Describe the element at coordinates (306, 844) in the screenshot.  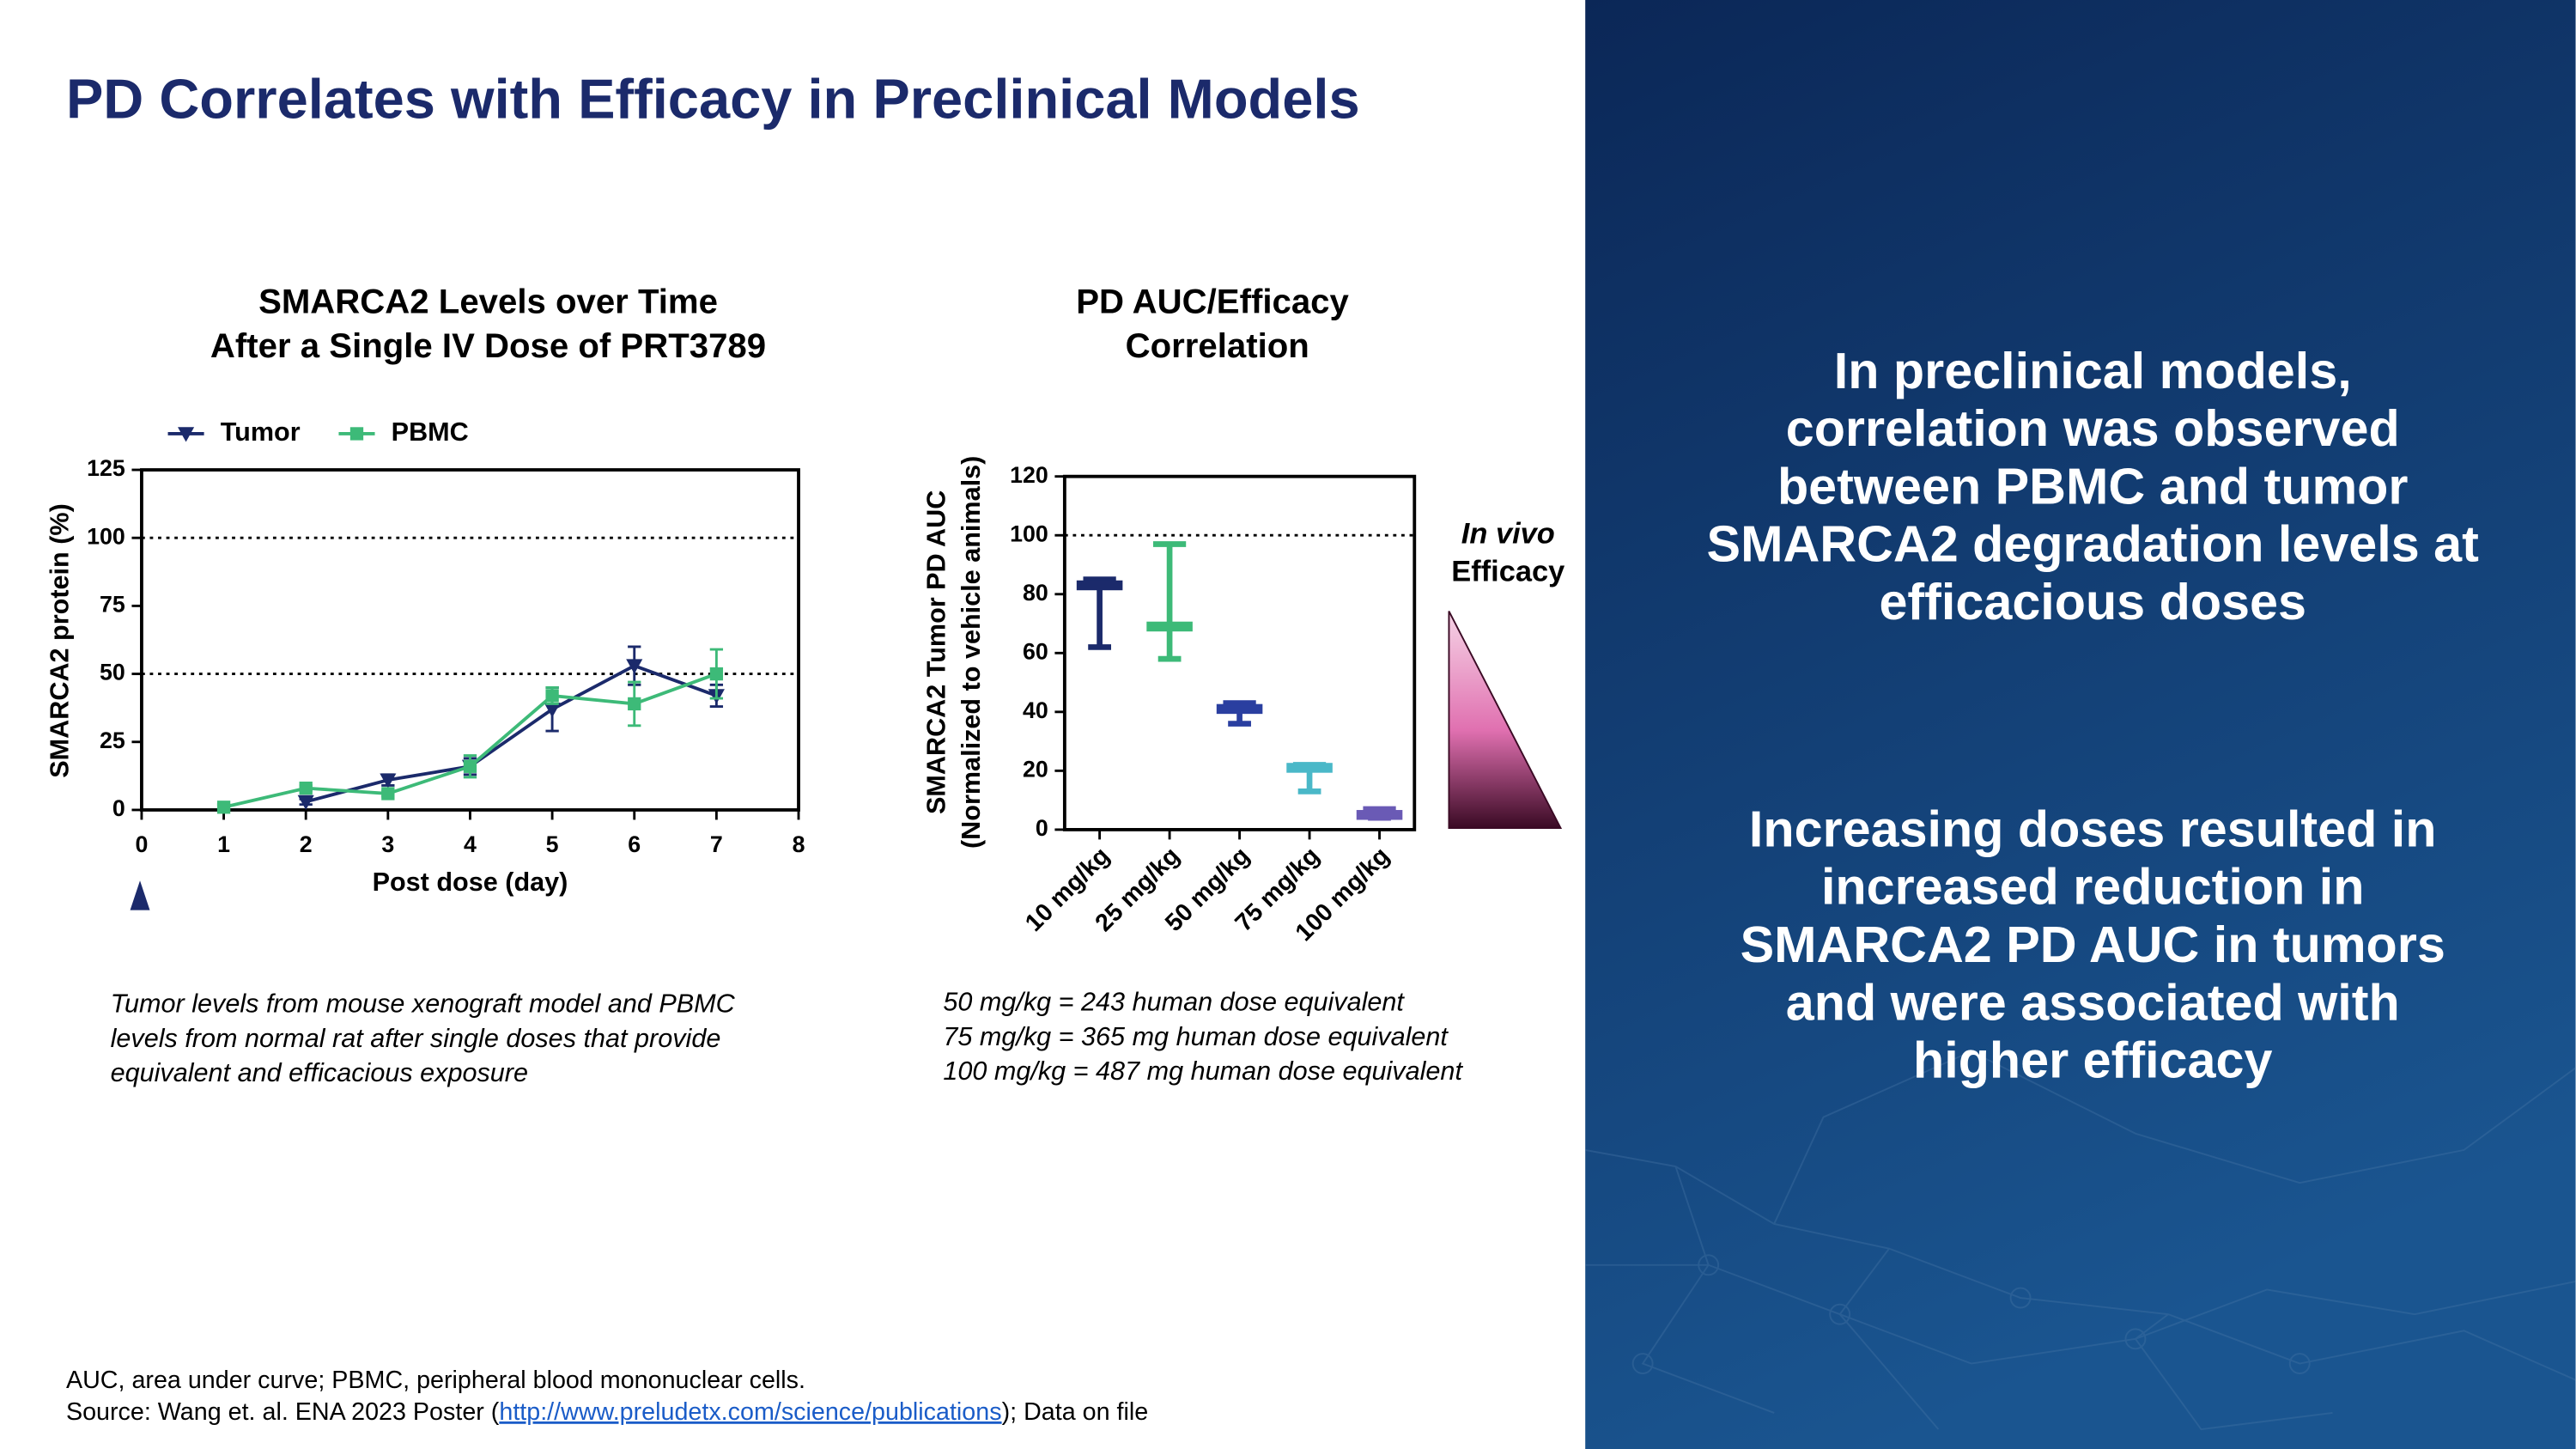
I see `x-tick-label: 2` at that location.